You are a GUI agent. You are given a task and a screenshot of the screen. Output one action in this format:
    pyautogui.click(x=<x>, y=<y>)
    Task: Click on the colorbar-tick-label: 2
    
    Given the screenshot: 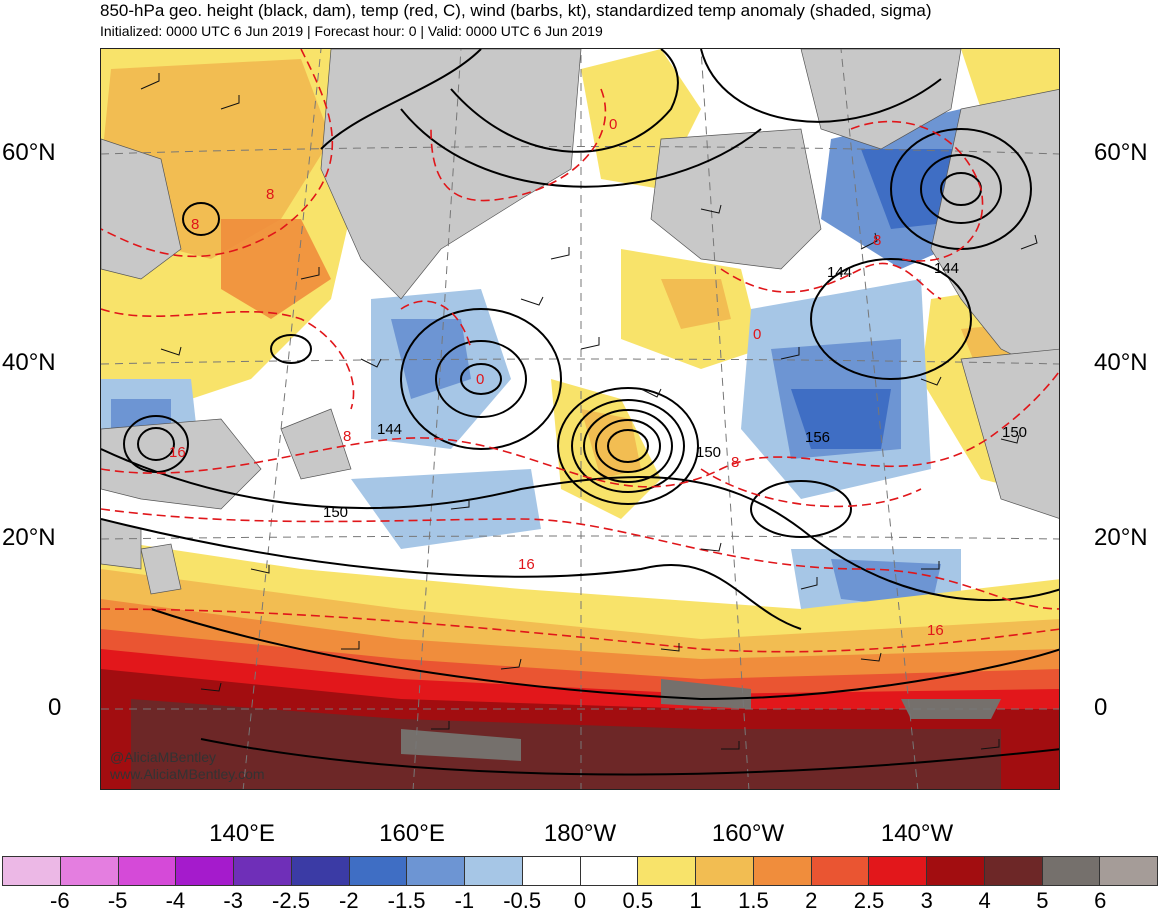 What is the action you would take?
    pyautogui.click(x=811, y=900)
    